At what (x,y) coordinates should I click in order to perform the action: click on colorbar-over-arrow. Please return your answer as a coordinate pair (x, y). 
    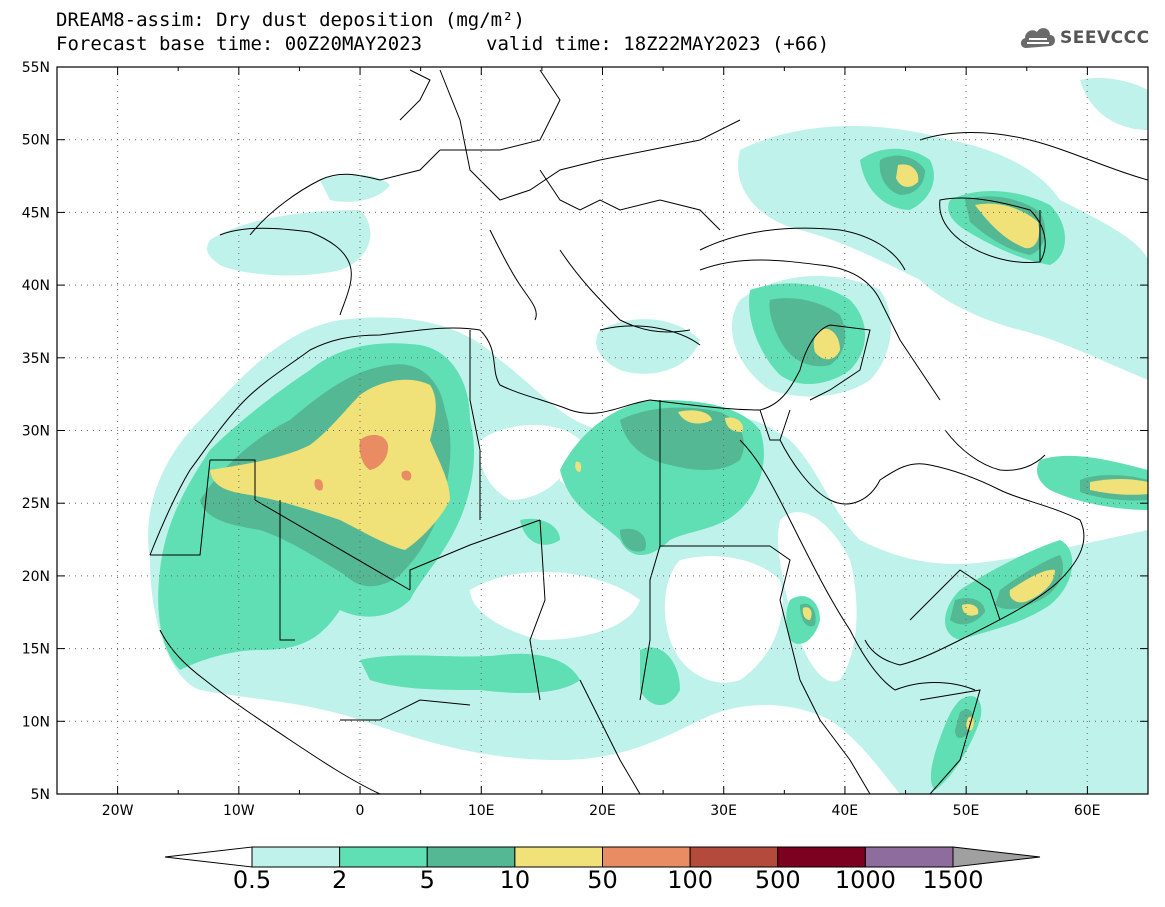
    Looking at the image, I should click on (996, 857).